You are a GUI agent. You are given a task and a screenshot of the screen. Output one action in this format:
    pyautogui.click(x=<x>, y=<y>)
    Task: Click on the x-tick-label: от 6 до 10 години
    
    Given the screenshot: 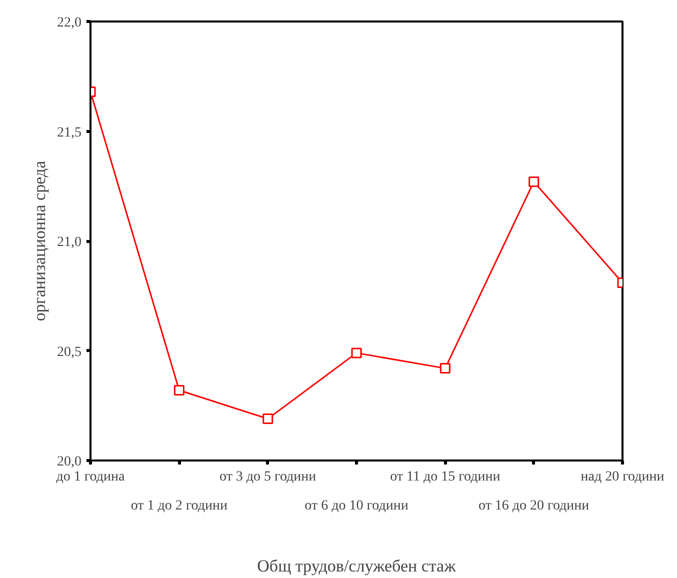 What is the action you would take?
    pyautogui.click(x=356, y=506)
    